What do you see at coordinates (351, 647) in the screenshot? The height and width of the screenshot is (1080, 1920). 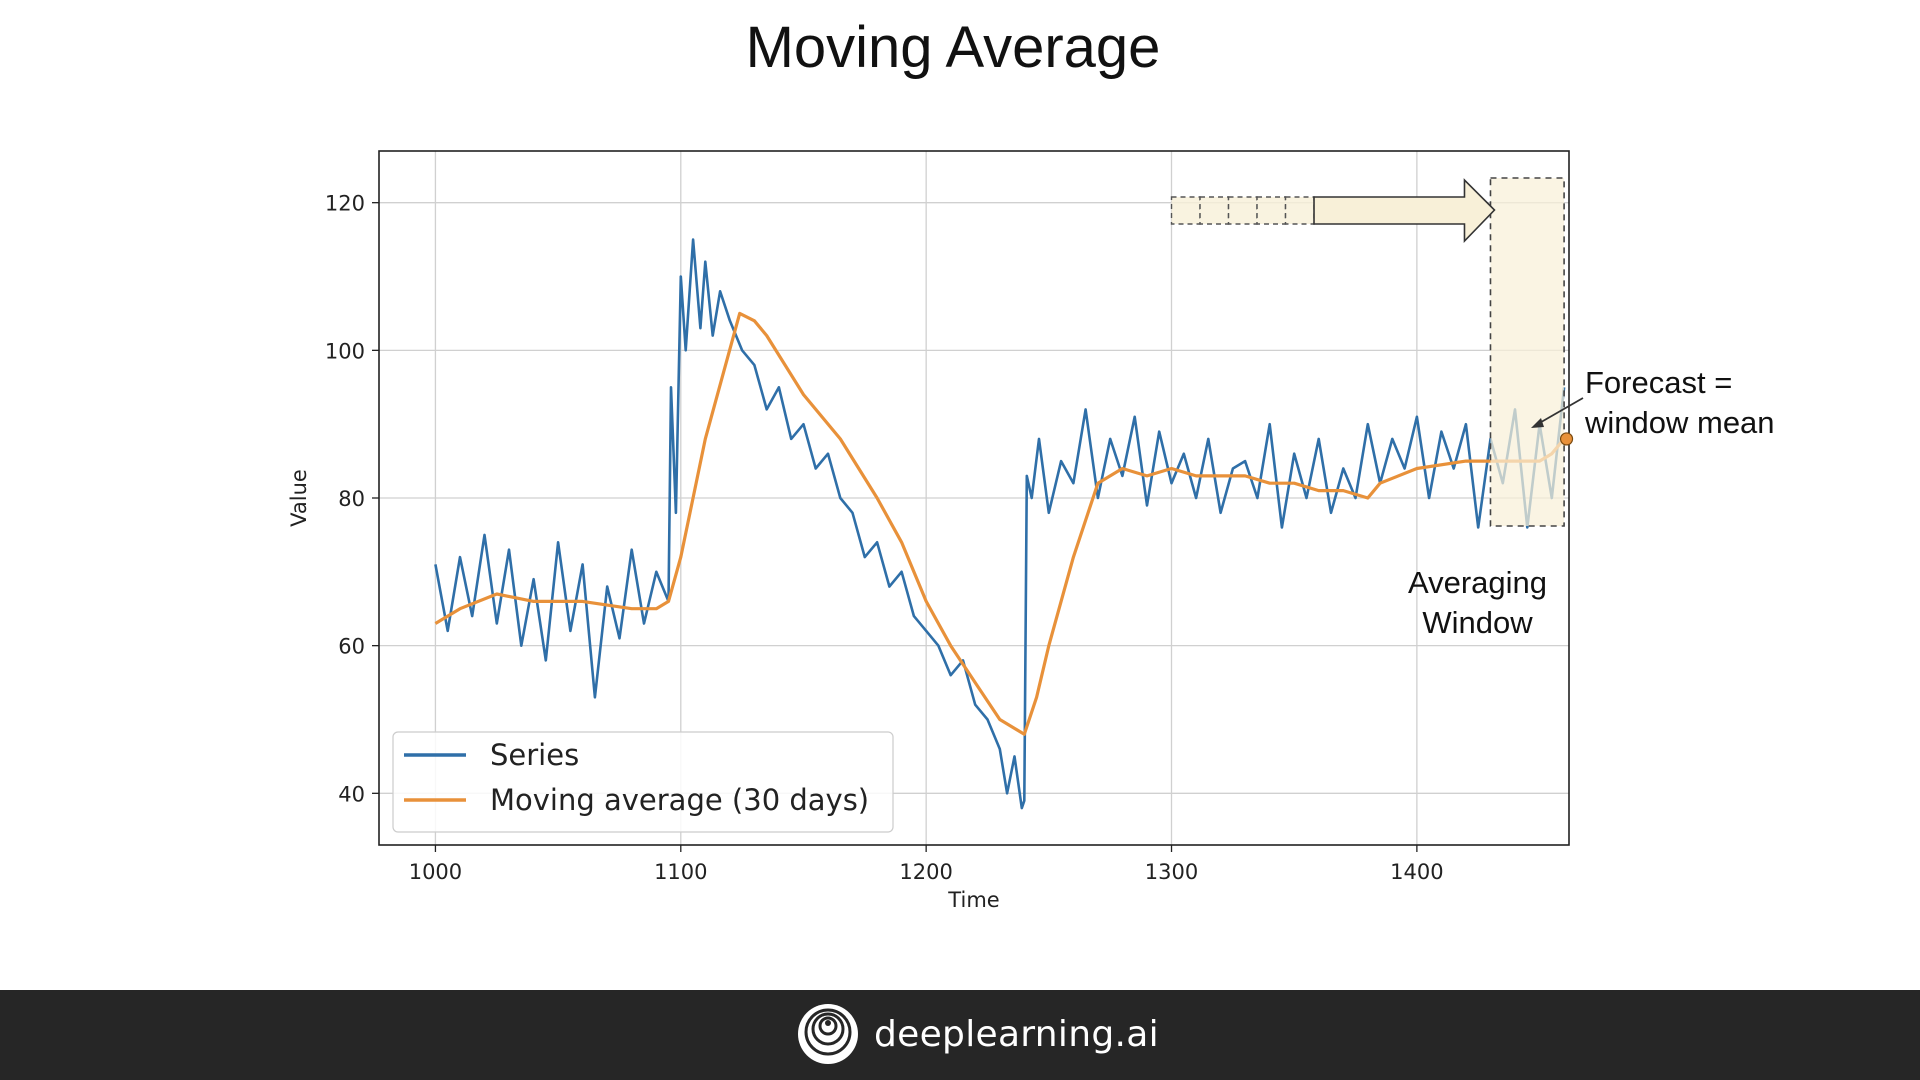 I see `y-tick-label: 60` at bounding box center [351, 647].